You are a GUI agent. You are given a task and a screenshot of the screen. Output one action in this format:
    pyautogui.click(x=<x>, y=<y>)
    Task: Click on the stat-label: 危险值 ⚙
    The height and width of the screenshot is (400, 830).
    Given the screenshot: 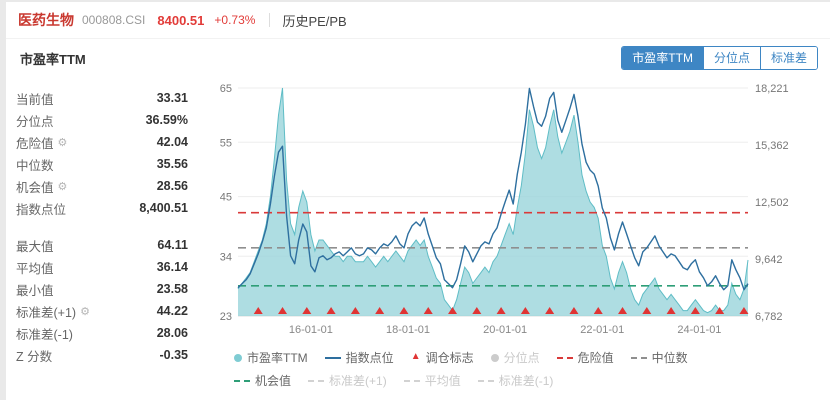 What is the action you would take?
    pyautogui.click(x=42, y=143)
    